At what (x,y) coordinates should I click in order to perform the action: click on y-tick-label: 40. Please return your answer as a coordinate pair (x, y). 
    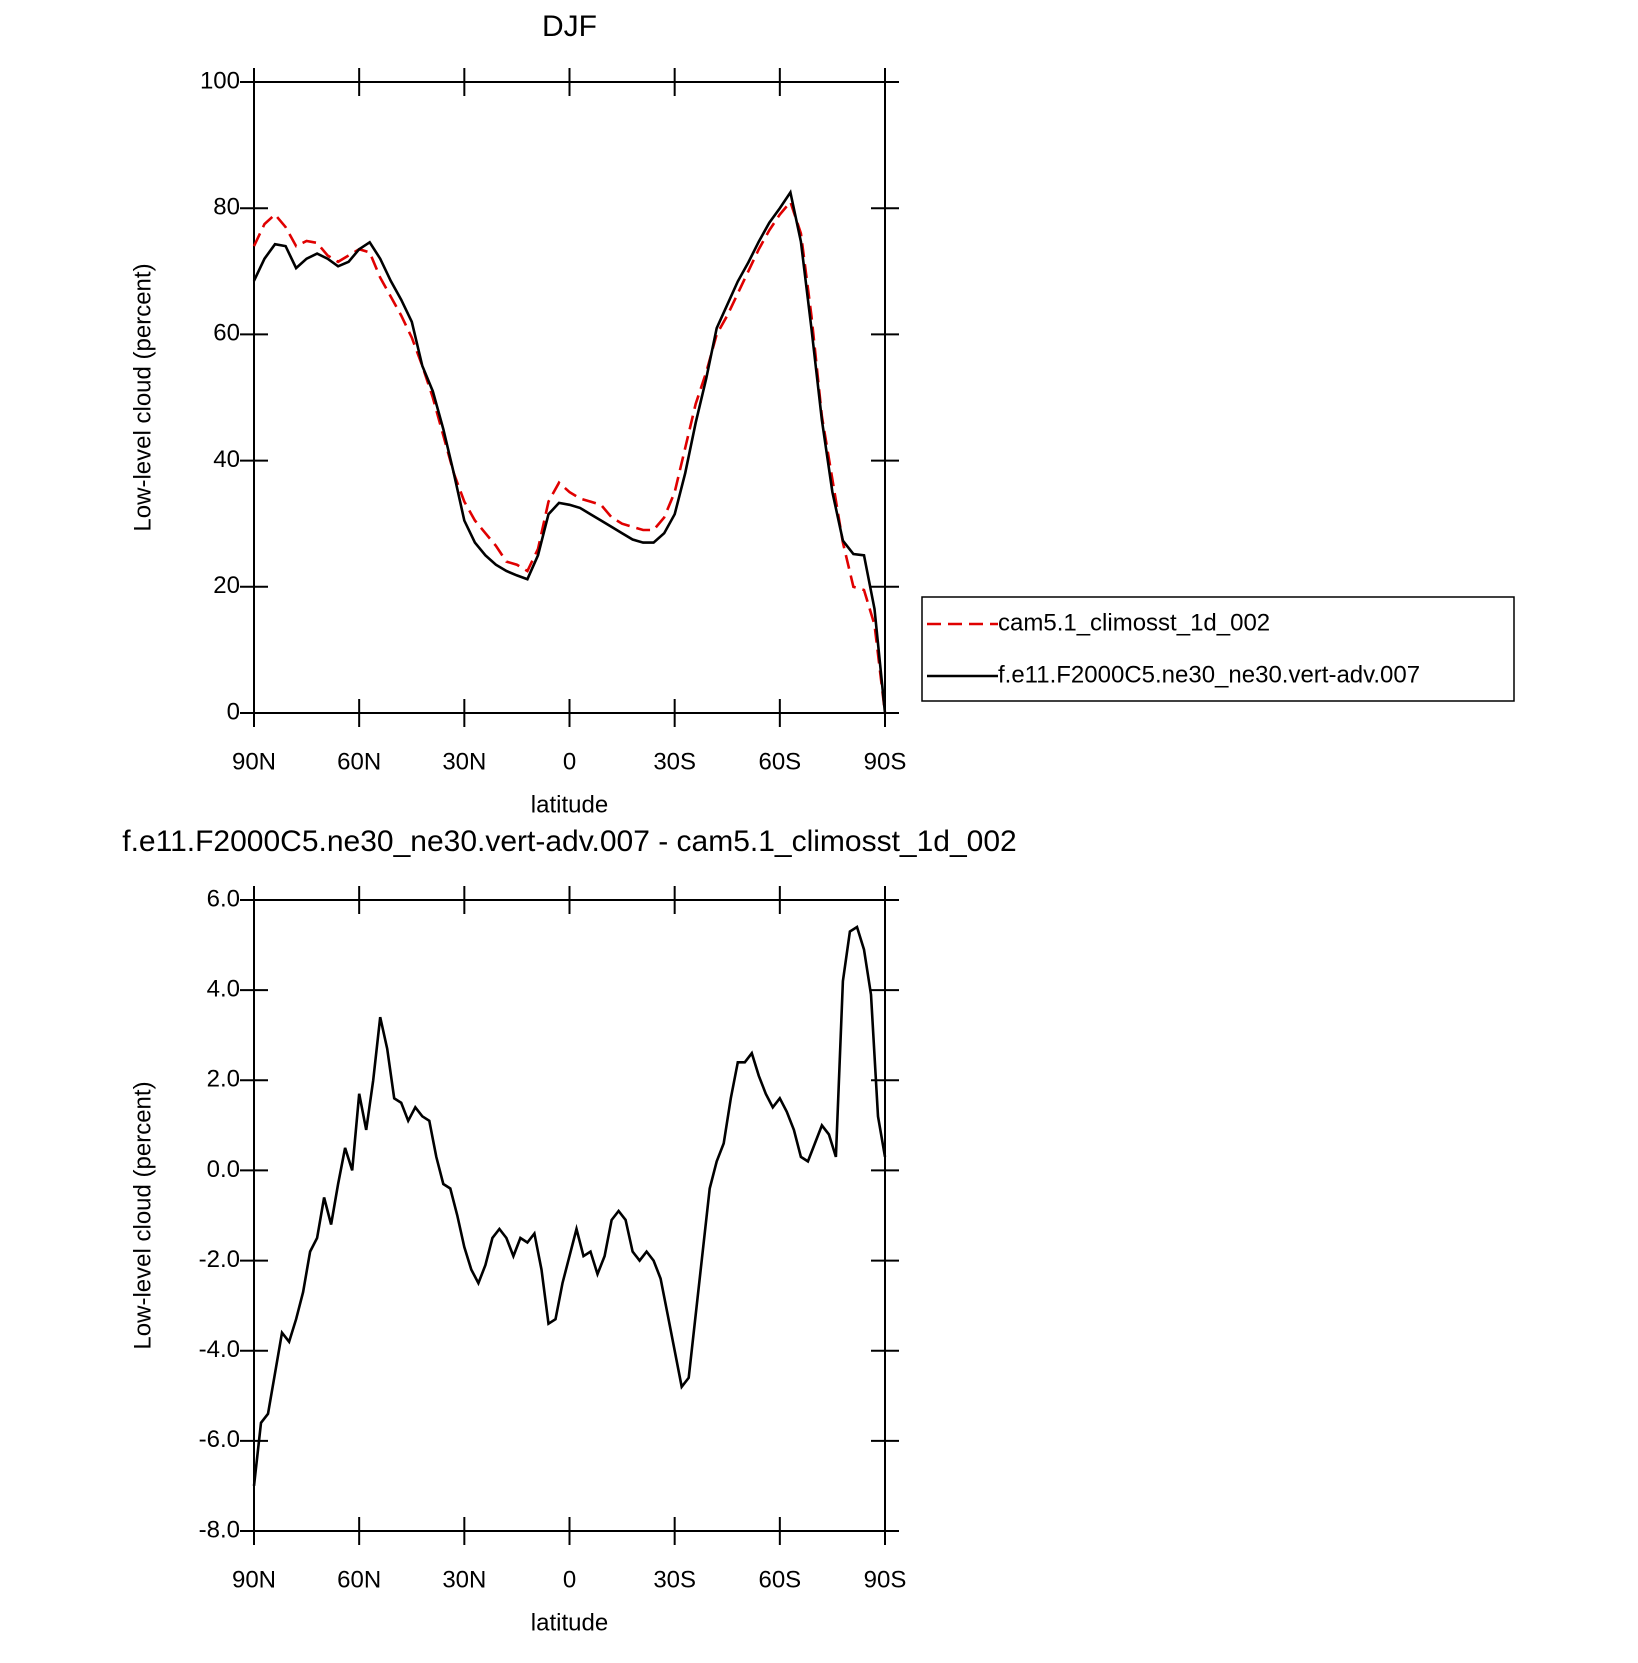
    Looking at the image, I should click on (226, 459).